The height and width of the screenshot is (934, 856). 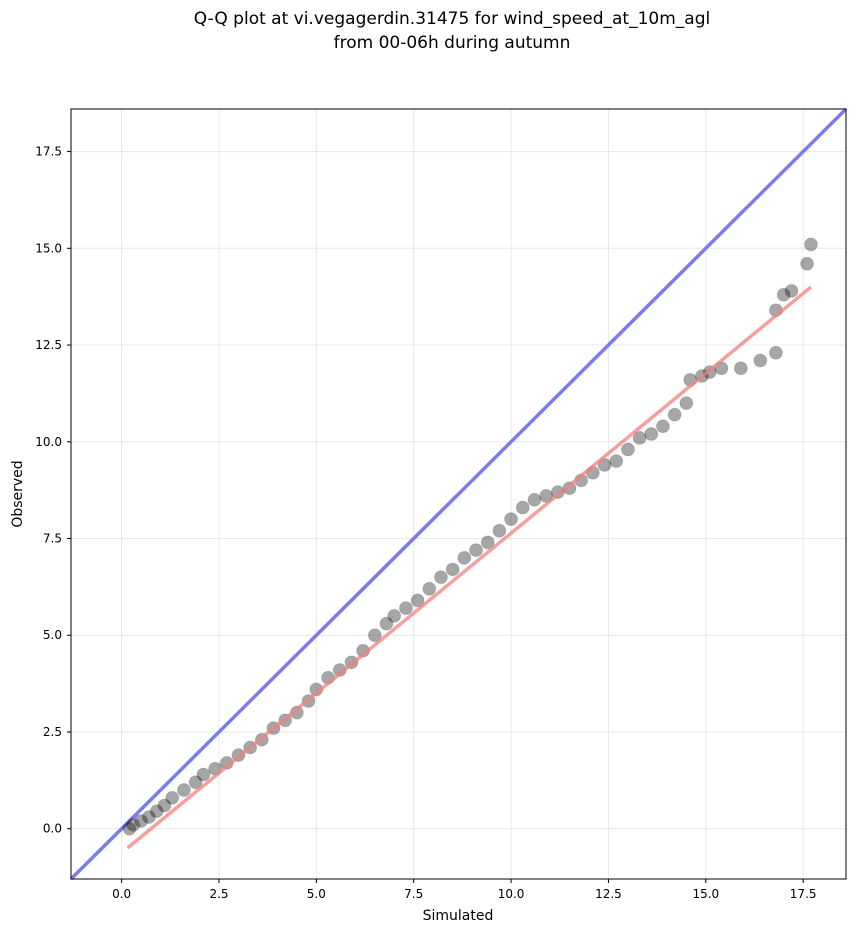 I want to click on x-tick-label: 5.0, so click(x=316, y=894).